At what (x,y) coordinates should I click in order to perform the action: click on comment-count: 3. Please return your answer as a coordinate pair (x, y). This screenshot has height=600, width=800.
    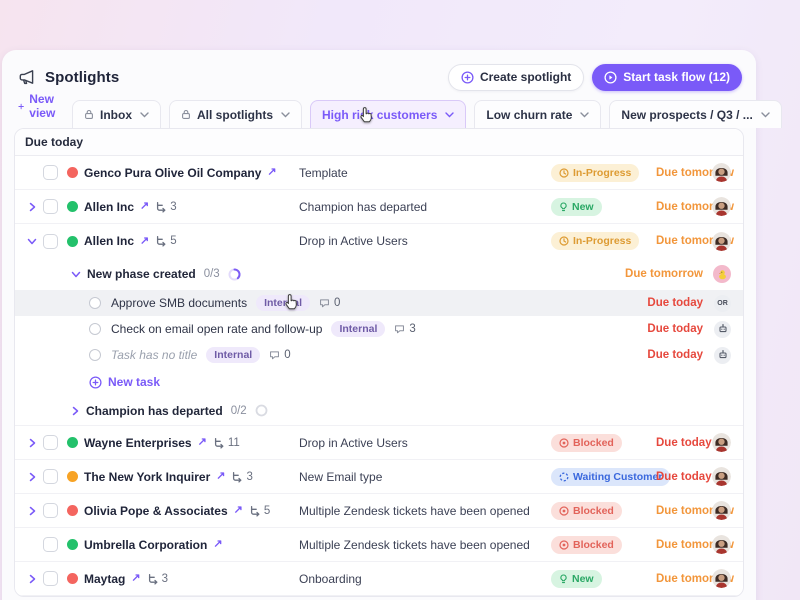
    Looking at the image, I should click on (405, 329).